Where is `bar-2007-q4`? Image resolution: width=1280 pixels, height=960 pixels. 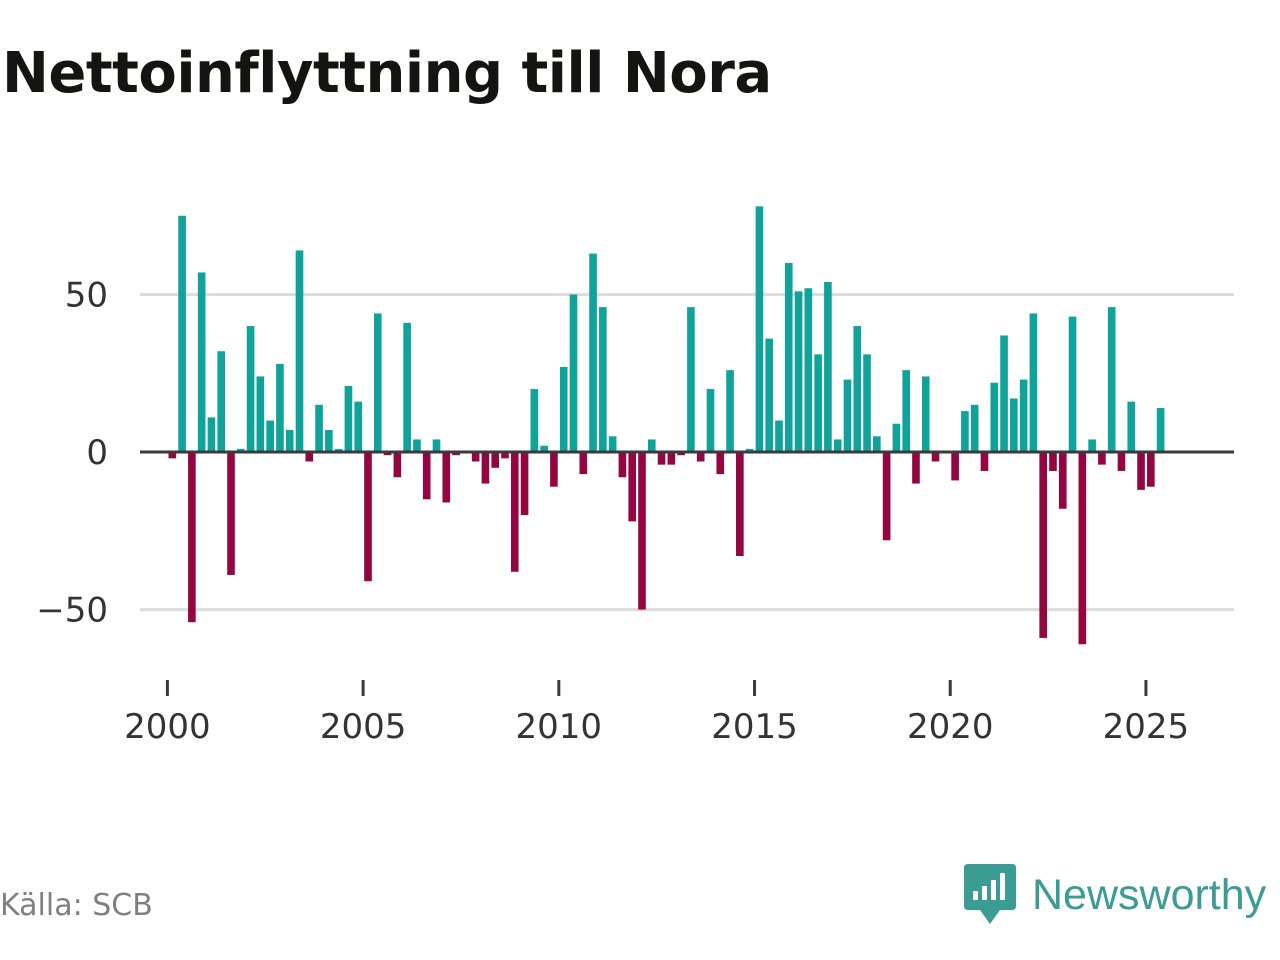
bar-2007-q4 is located at coordinates (475, 457).